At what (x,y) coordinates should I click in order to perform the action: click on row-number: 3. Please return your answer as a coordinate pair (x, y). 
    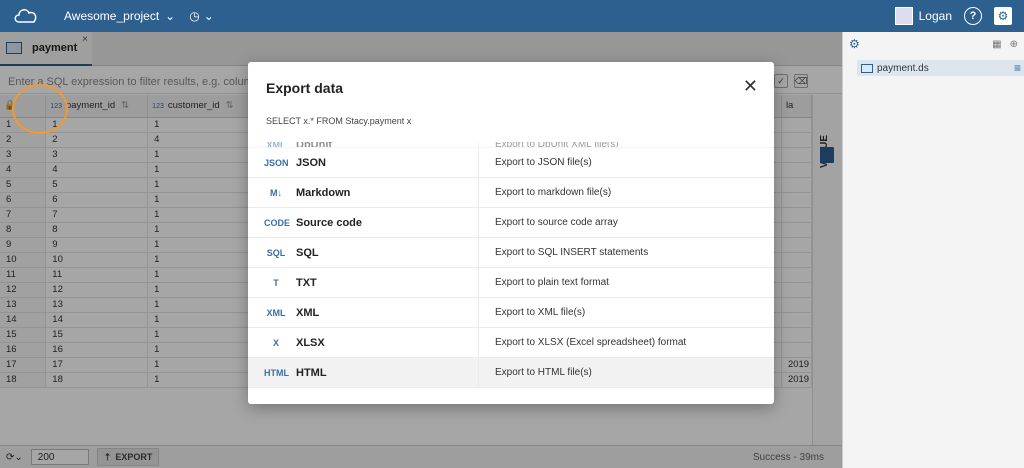
    Looking at the image, I should click on (23, 155).